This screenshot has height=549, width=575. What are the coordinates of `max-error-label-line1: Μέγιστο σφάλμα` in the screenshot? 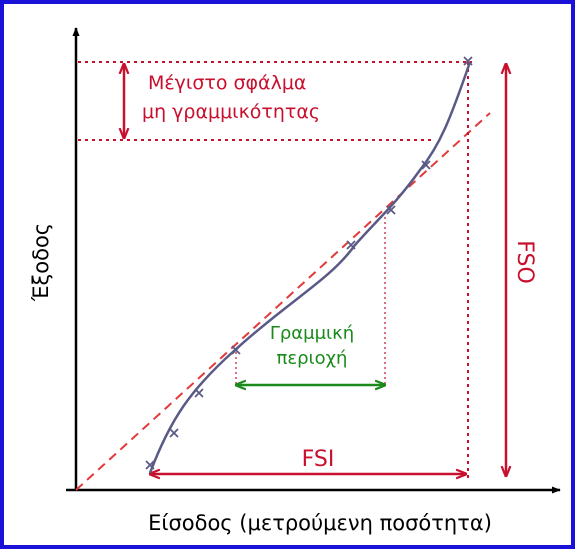 It's located at (227, 83).